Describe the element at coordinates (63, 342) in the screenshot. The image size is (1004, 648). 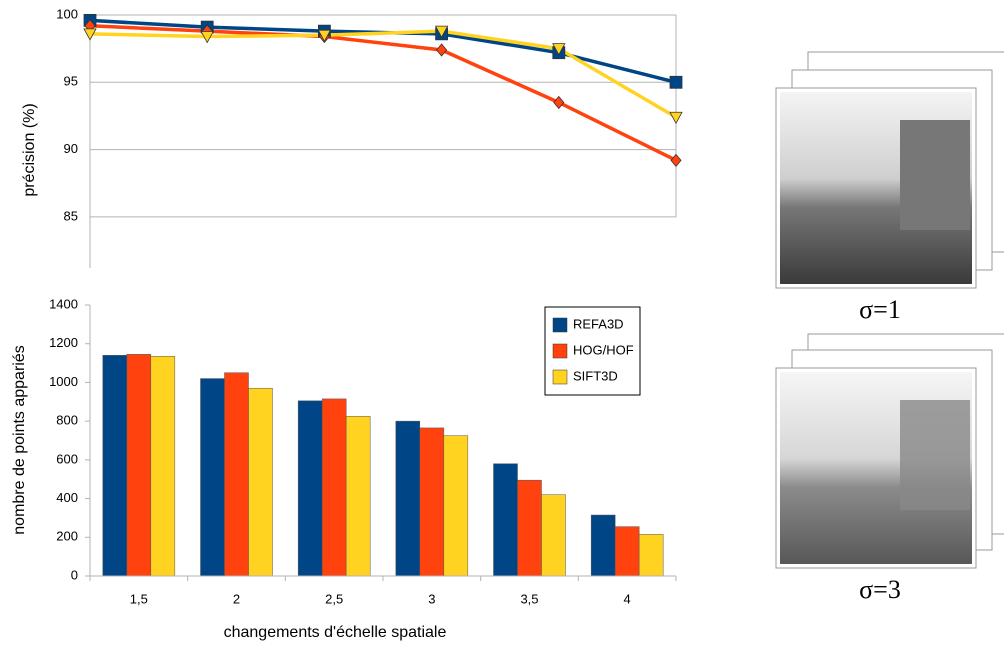
I see `y-tick-label: 1200` at that location.